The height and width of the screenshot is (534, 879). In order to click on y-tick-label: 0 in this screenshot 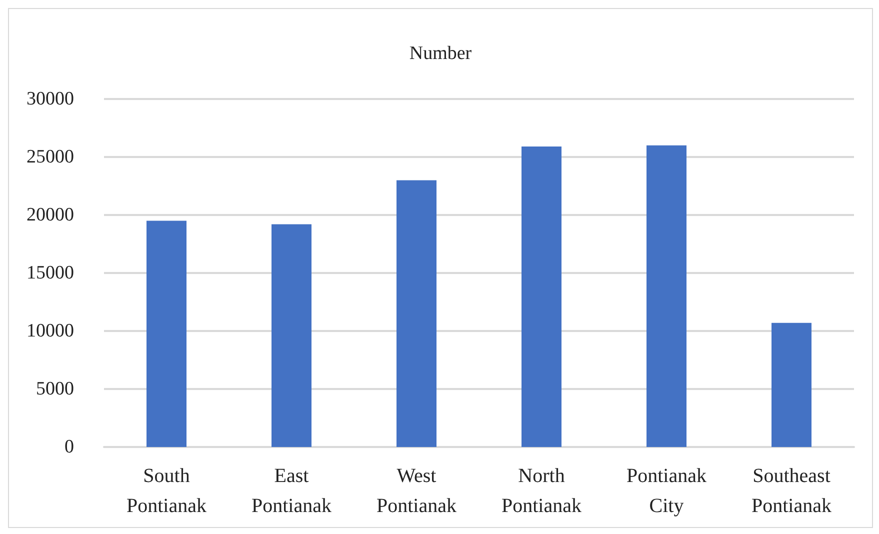, I will do `click(69, 447)`.